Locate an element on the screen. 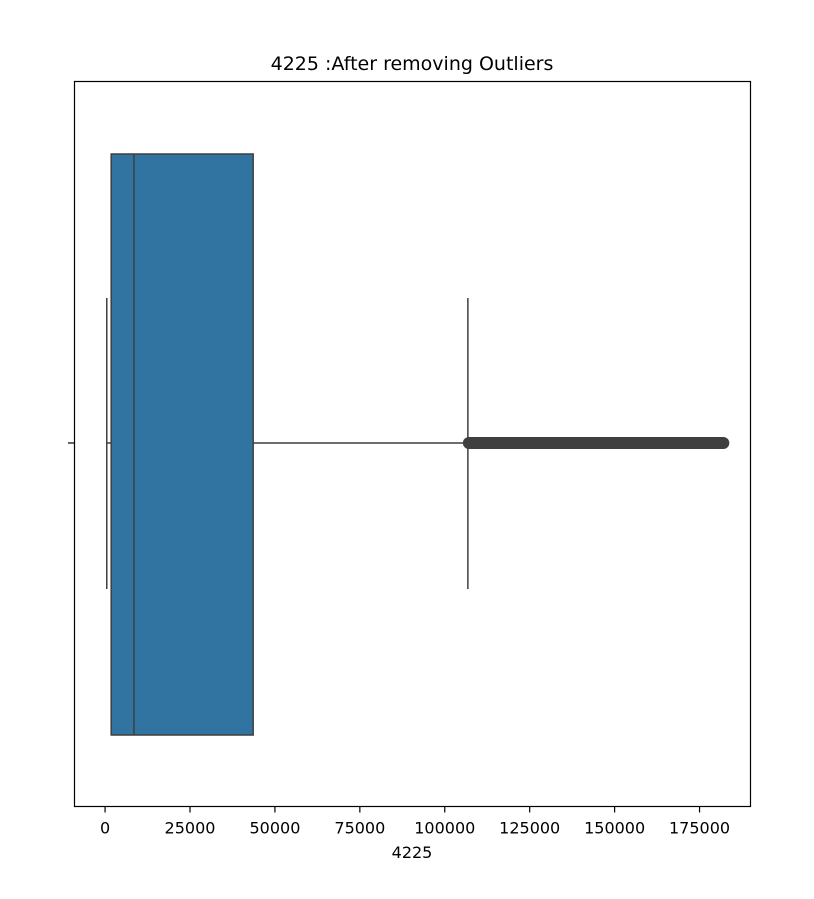 The image size is (814, 899). iqr-box is located at coordinates (182, 444).